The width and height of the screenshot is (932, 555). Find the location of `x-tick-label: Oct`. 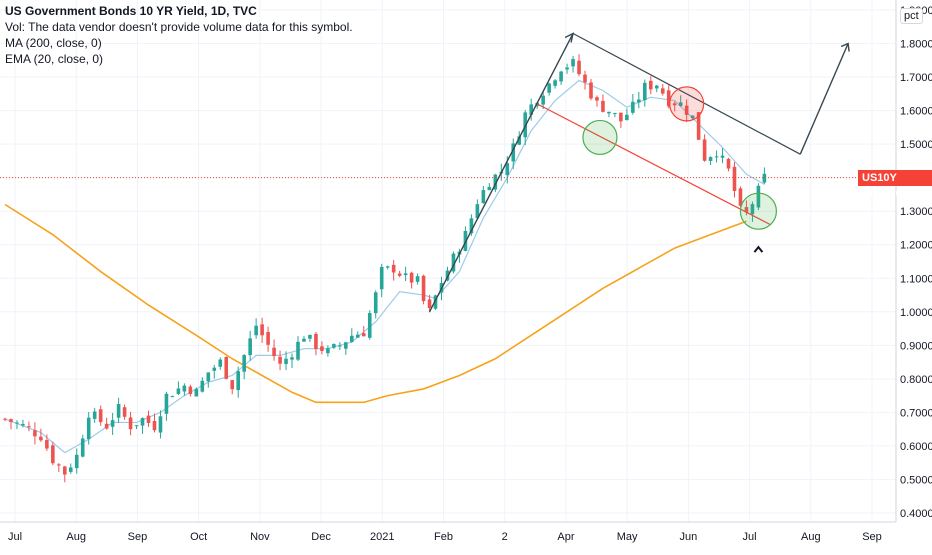

x-tick-label: Oct is located at coordinates (198, 537).